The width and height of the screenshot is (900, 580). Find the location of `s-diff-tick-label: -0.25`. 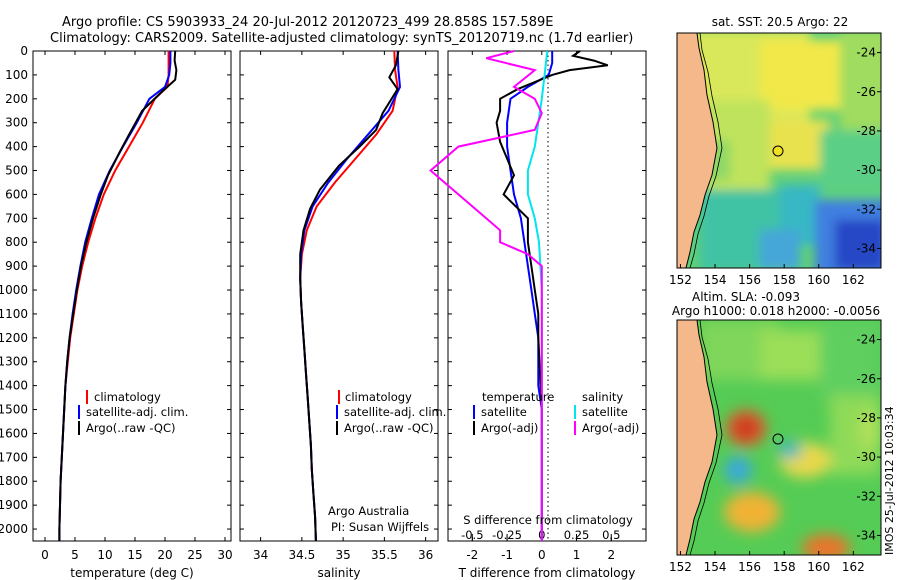

s-diff-tick-label: -0.25 is located at coordinates (507, 535).